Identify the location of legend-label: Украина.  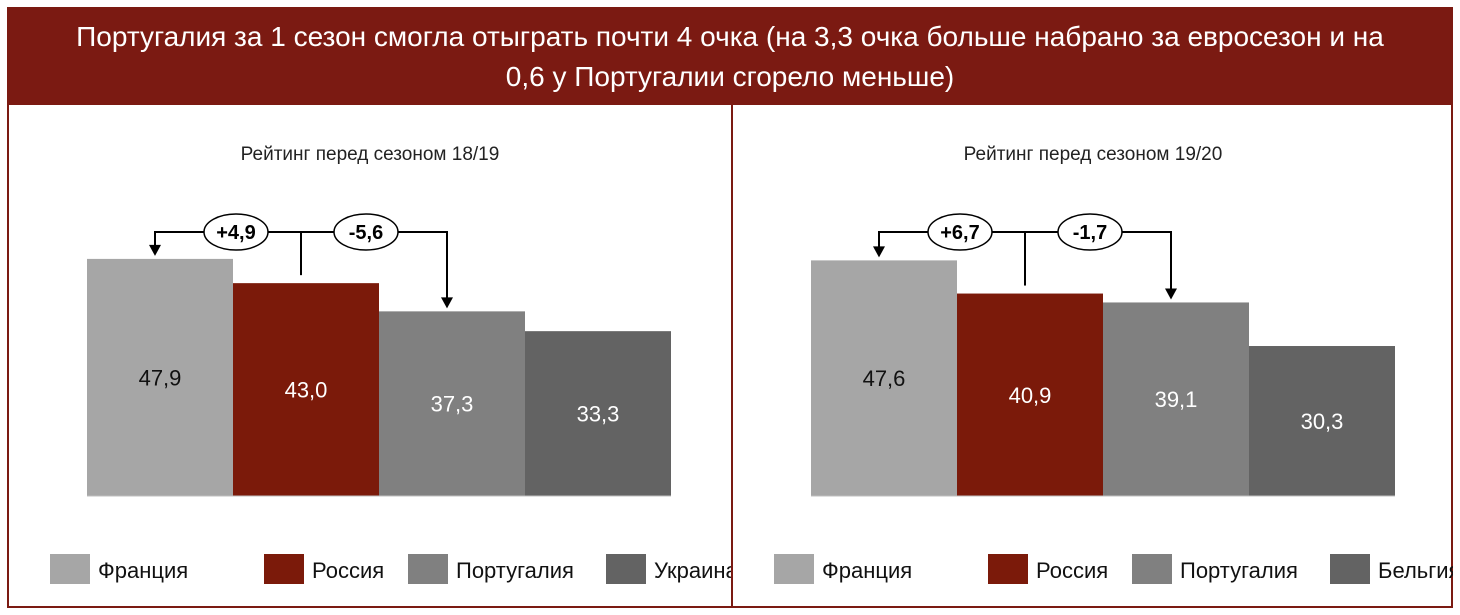
(692, 570).